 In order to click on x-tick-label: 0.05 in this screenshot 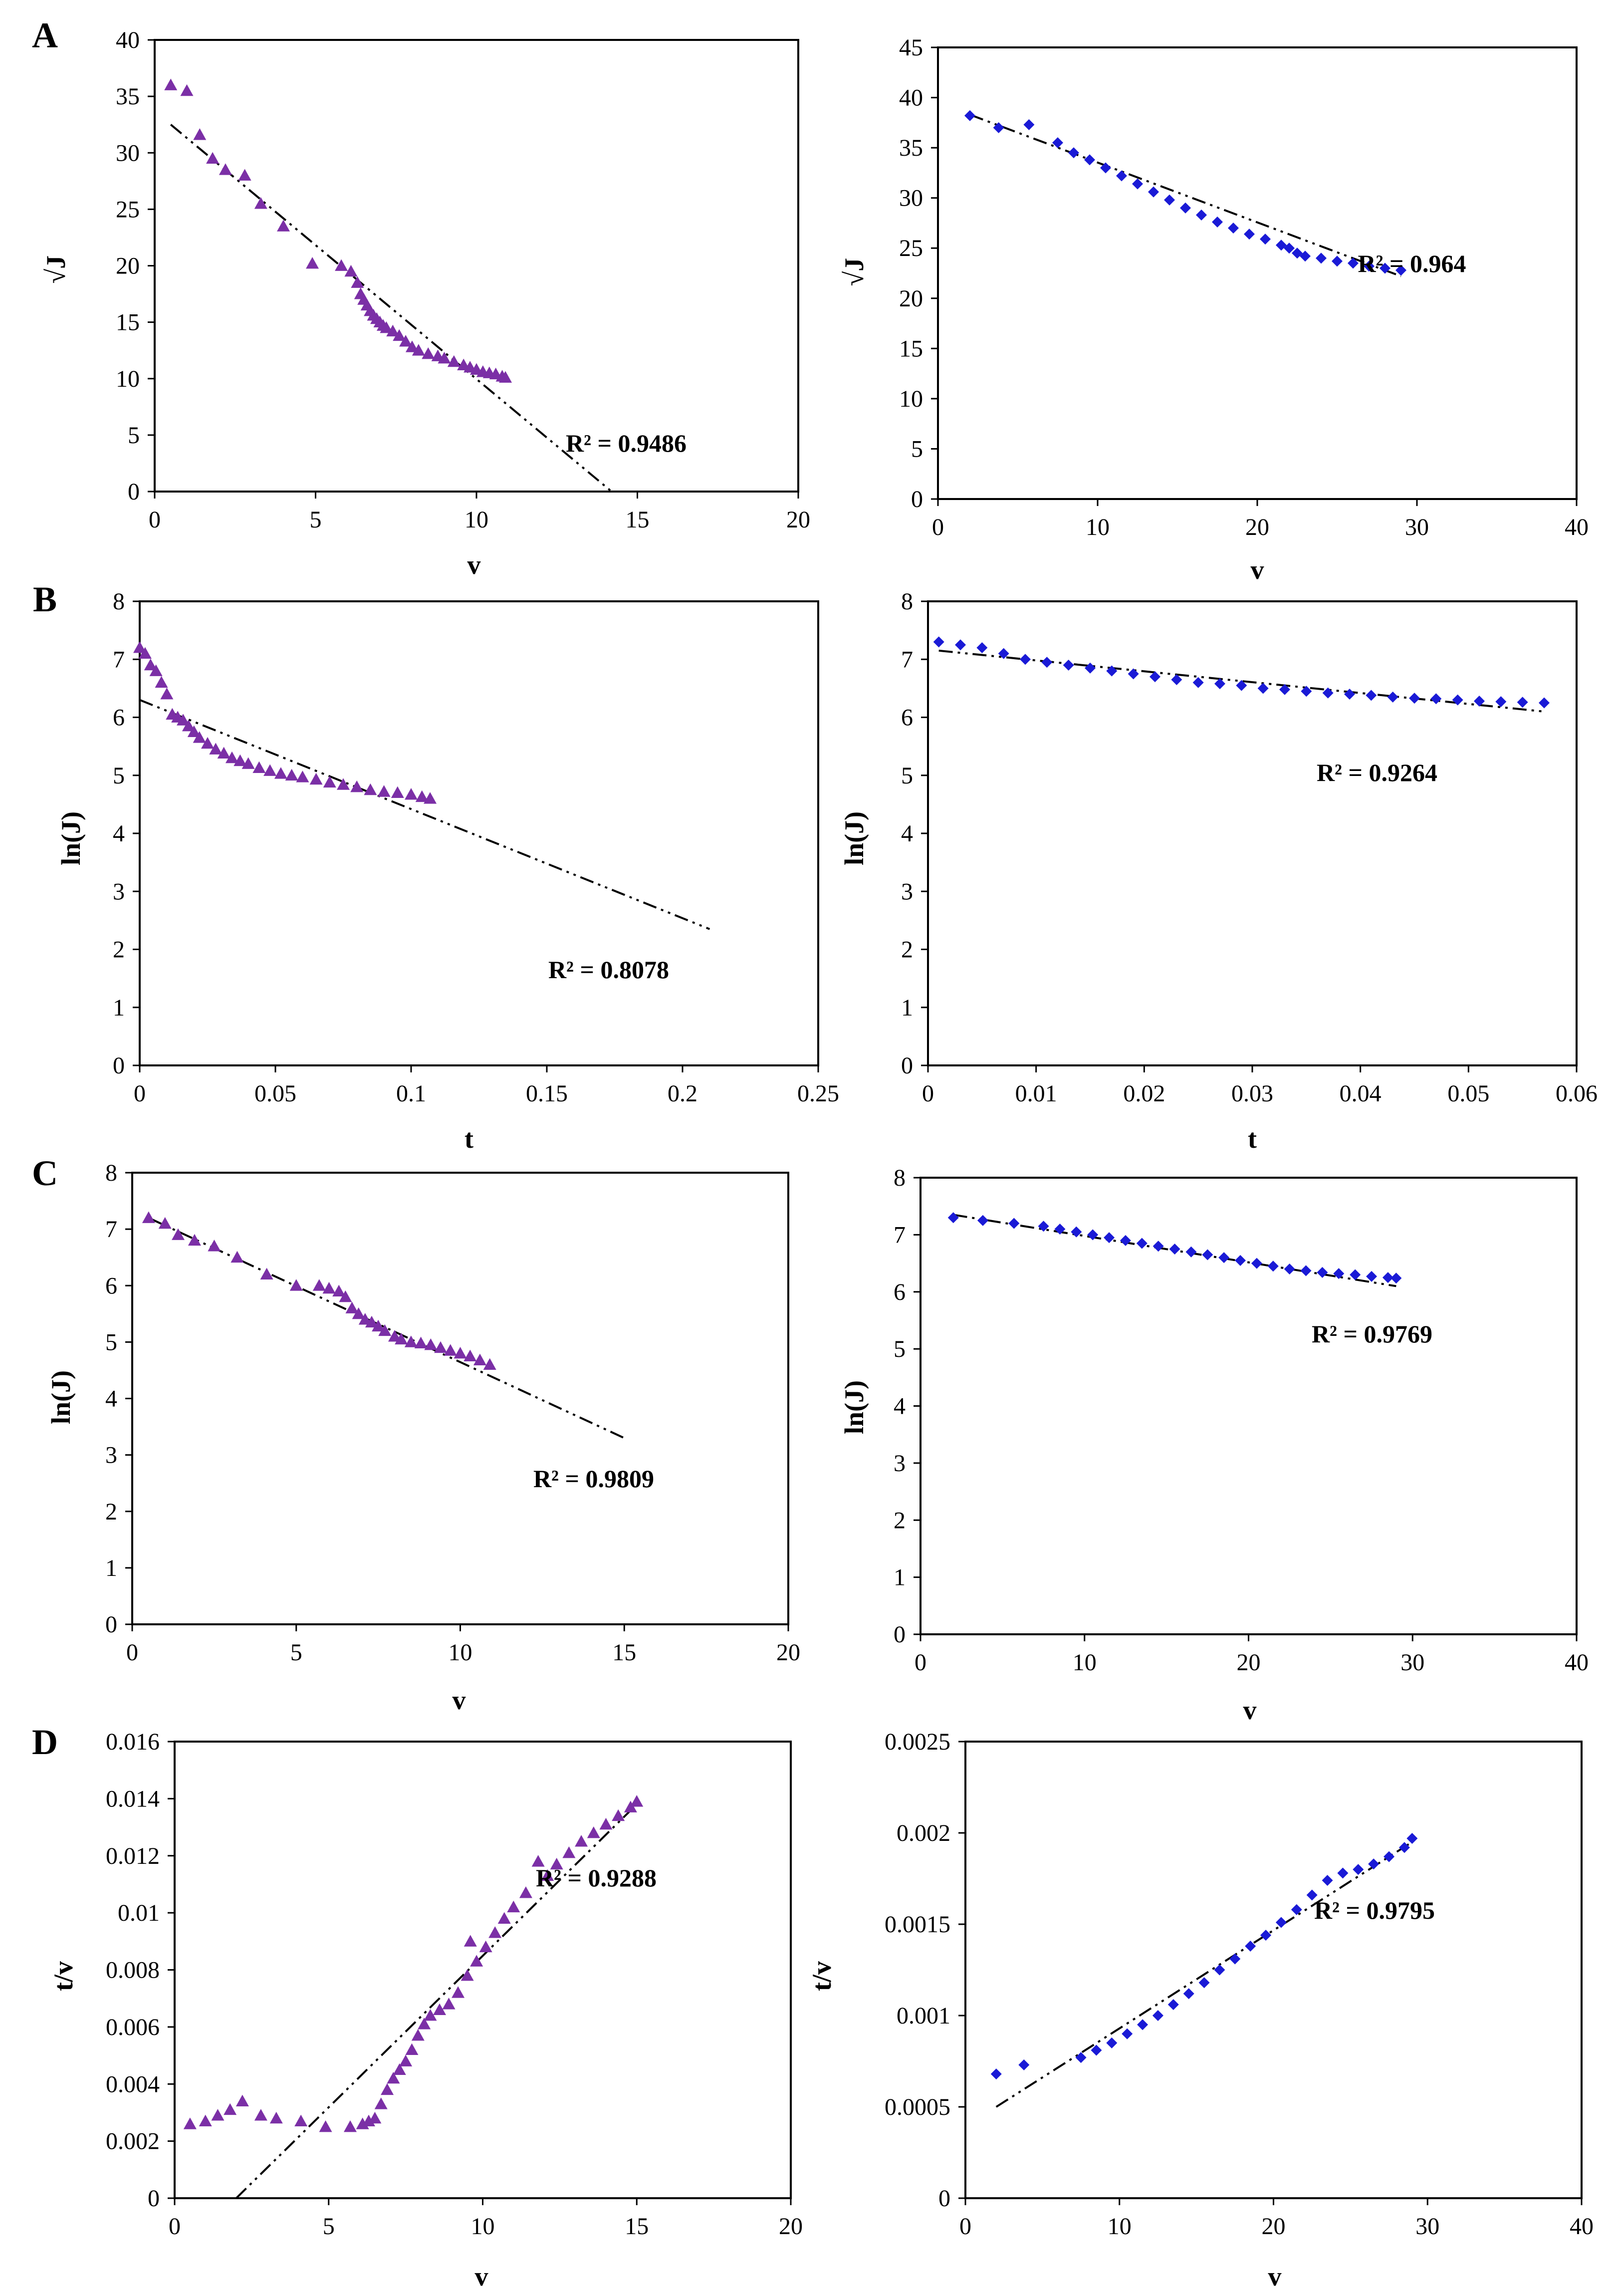, I will do `click(275, 1093)`.